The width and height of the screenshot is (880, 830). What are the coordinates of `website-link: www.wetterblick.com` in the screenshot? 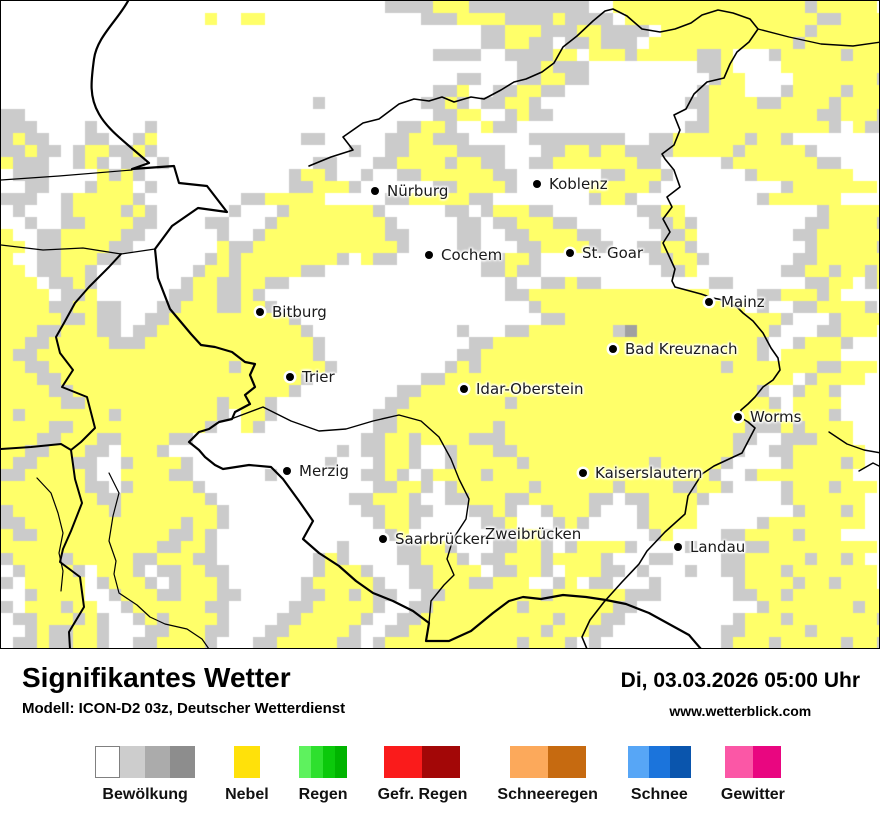 It's located at (740, 711).